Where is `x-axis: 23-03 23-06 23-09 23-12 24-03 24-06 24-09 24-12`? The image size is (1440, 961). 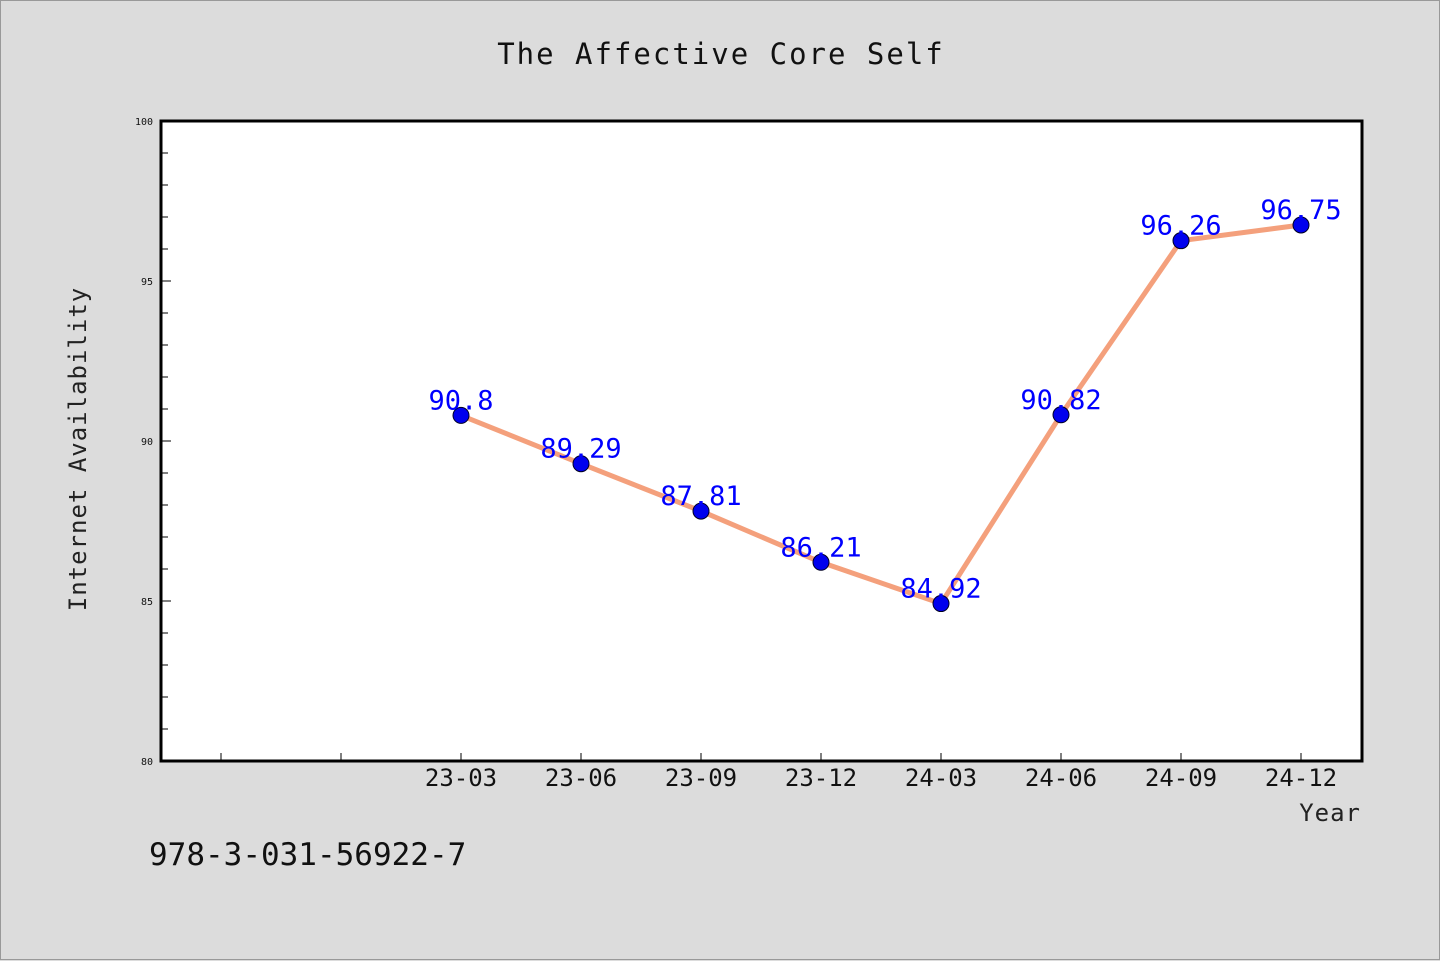
x-axis: 23-03 23-06 23-09 23-12 24-03 24-06 24-09 24-12 is located at coordinates (778, 772).